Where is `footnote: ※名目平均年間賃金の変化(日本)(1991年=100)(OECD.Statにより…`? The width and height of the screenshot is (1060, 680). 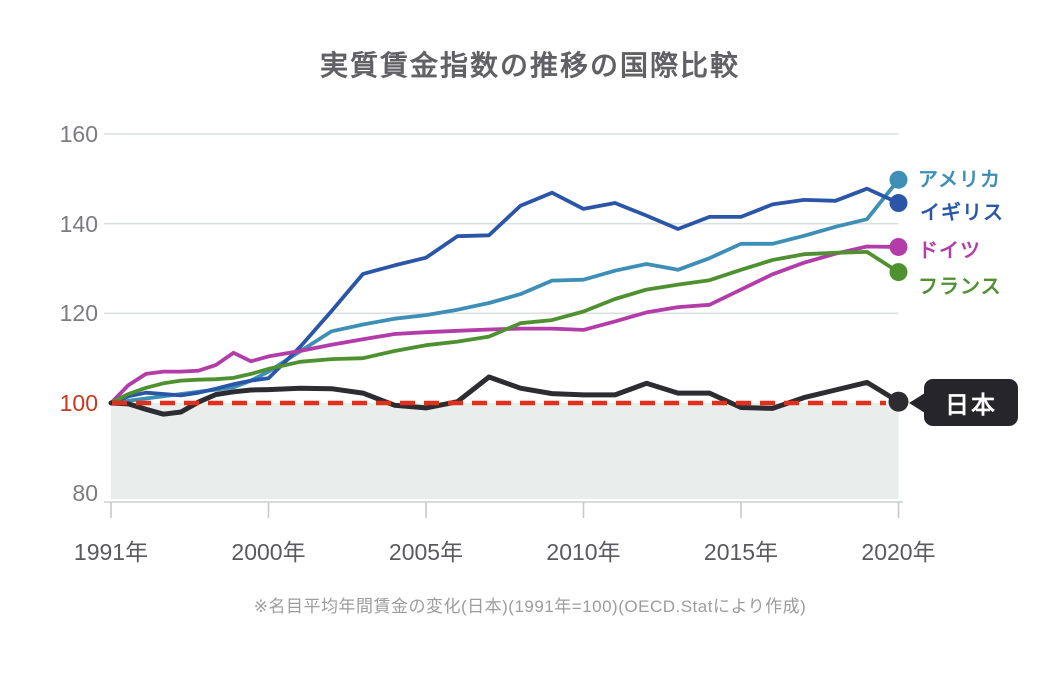 footnote: ※名目平均年間賃金の変化(日本)(1991年=100)(OECD.Statにより… is located at coordinates (530, 606).